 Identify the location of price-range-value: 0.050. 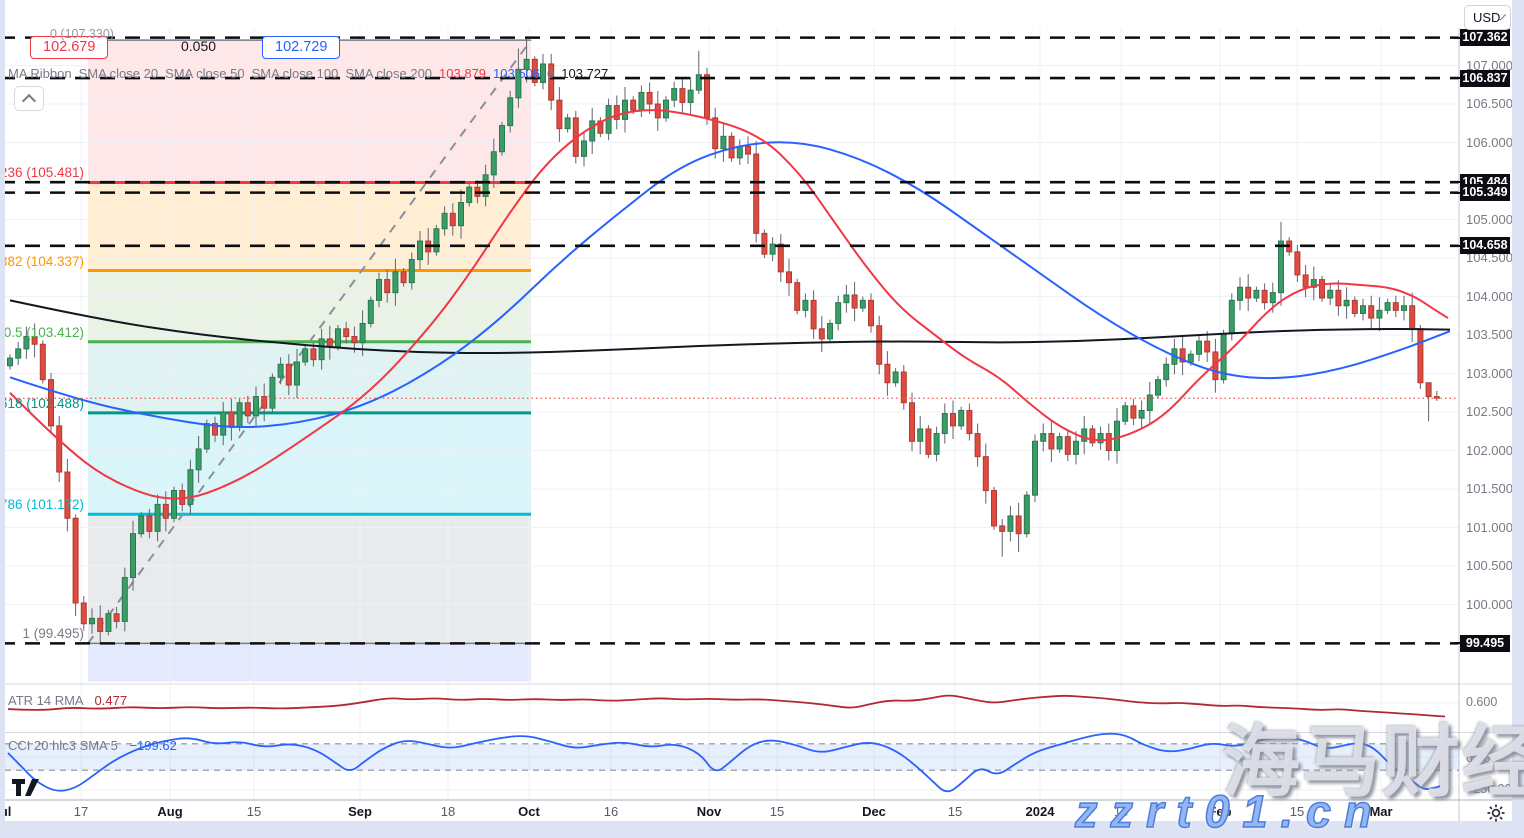
(199, 46).